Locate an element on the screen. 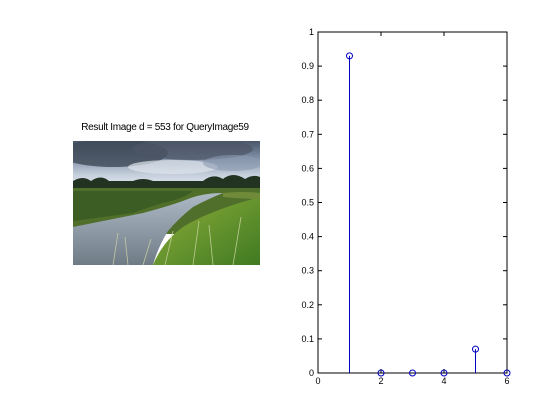 This screenshot has width=560, height=420. y-tick-label: 0.3 is located at coordinates (307, 271).